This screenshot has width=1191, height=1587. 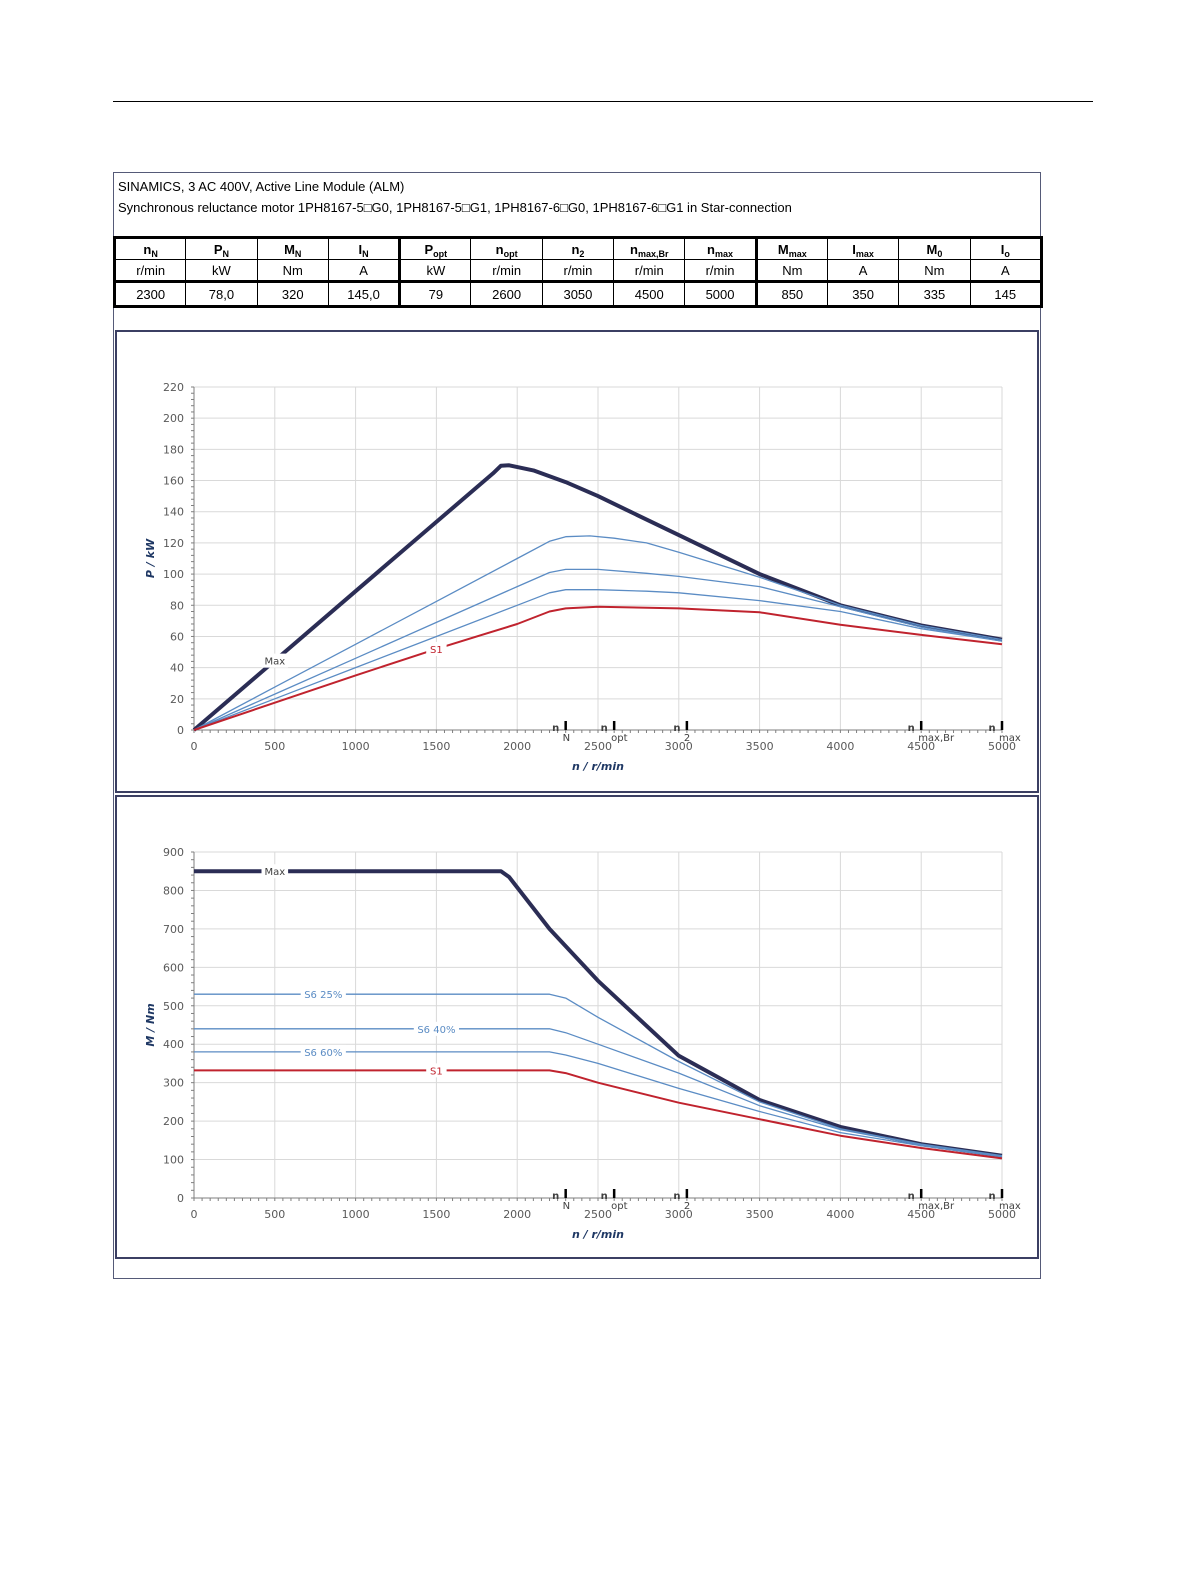 What do you see at coordinates (435, 270) in the screenshot?
I see `table-unit-cell: kW` at bounding box center [435, 270].